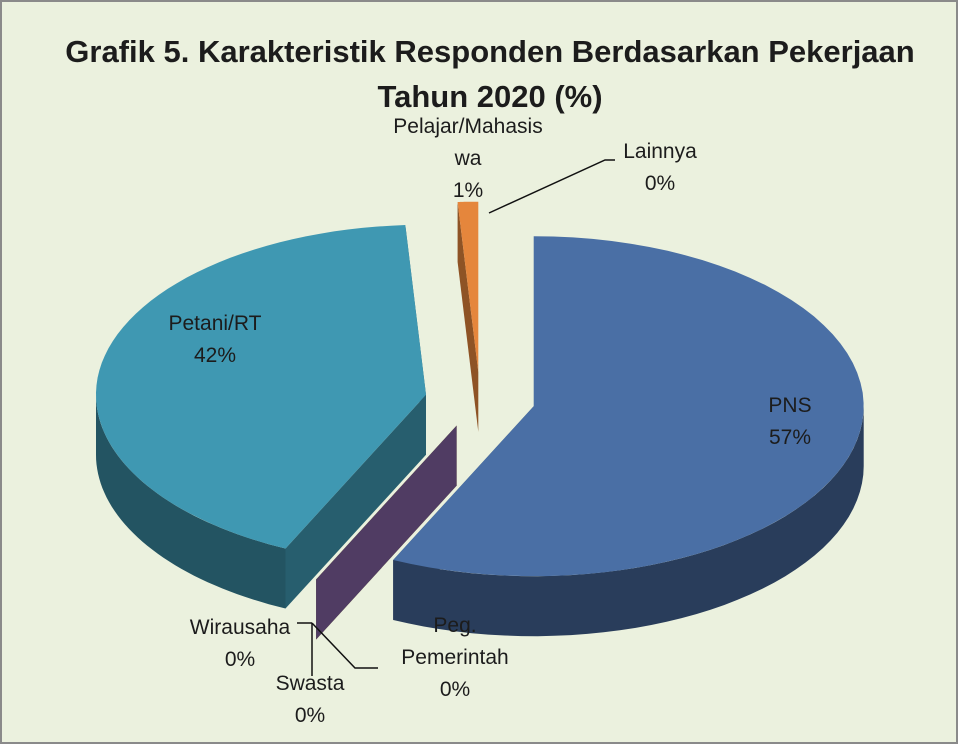 This screenshot has height=744, width=958. Describe the element at coordinates (454, 641) in the screenshot. I see `data-label-category: Peg. Pemerintah` at that location.